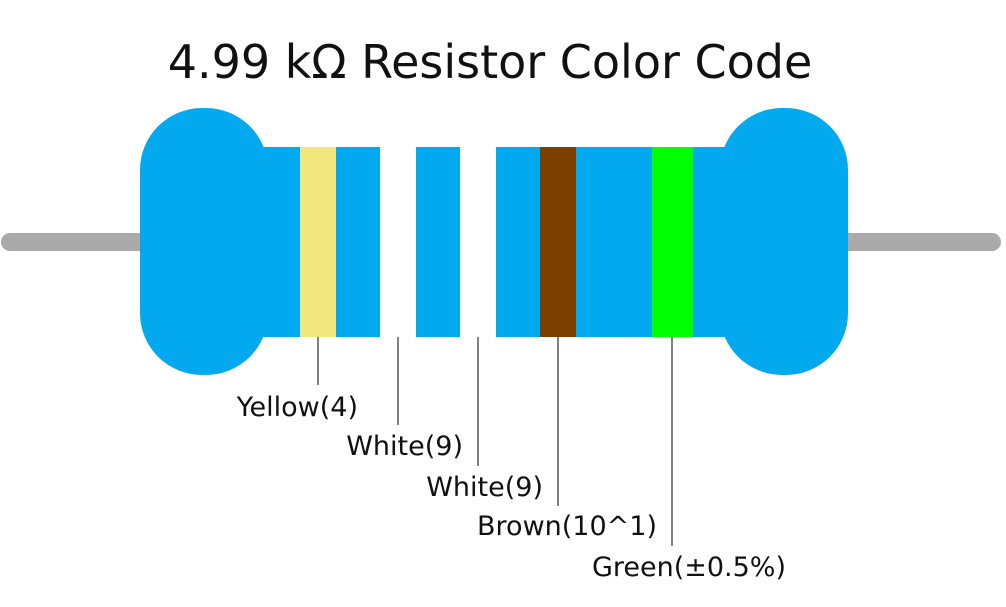  Describe the element at coordinates (689, 567) in the screenshot. I see `band-label: Green(±0.5%)` at that location.